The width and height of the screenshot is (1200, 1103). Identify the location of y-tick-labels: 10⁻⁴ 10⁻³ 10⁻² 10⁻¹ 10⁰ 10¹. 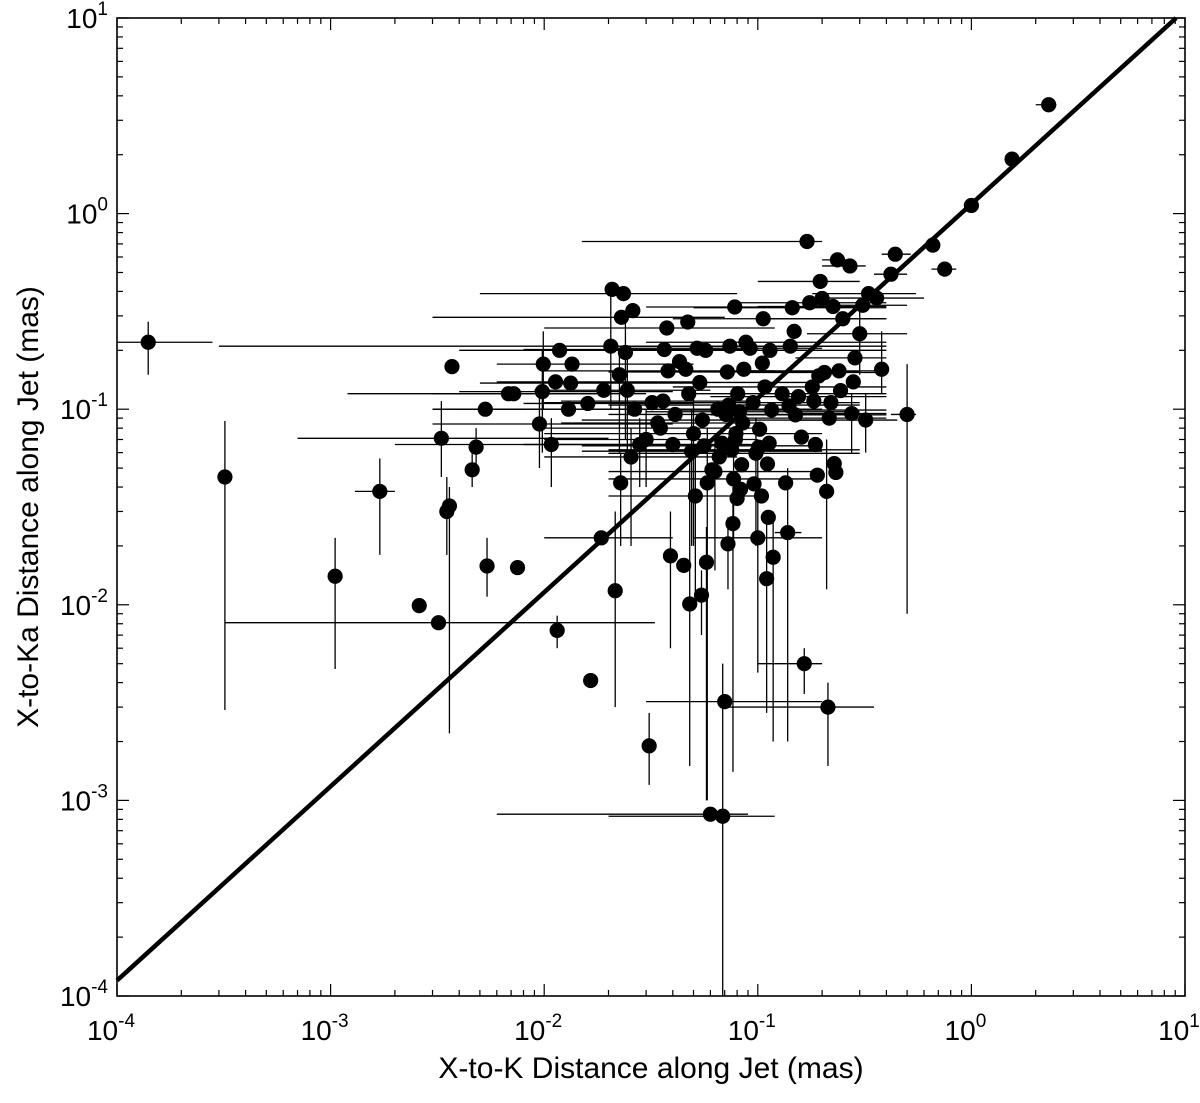
(84, 506).